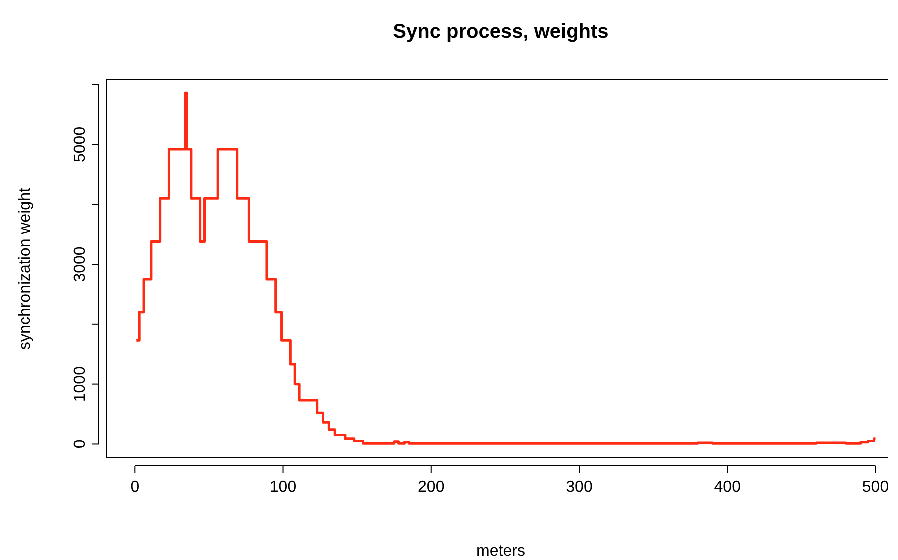  What do you see at coordinates (501, 551) in the screenshot?
I see `x-axis-title: meters` at bounding box center [501, 551].